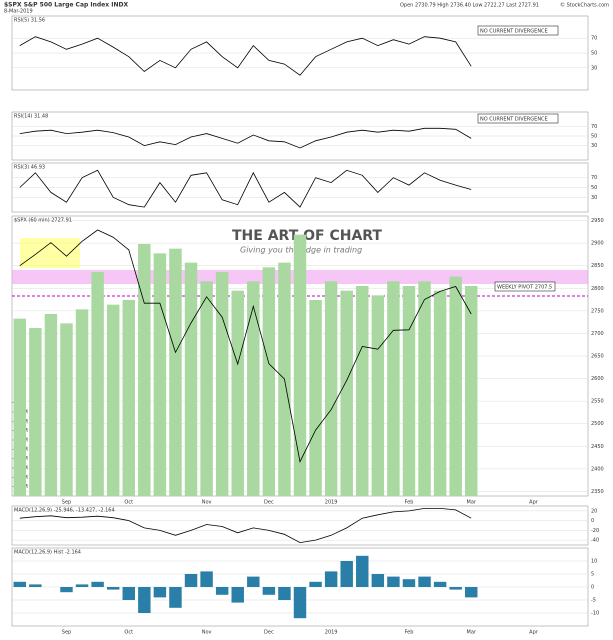 The width and height of the screenshot is (613, 640). I want to click on y-tick-label: 2550, so click(597, 402).